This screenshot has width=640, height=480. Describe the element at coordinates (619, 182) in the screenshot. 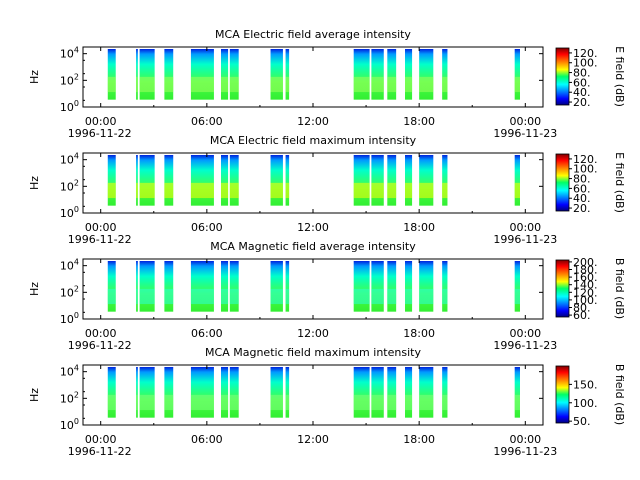

I see `colorbar-label: E field (dB)` at that location.